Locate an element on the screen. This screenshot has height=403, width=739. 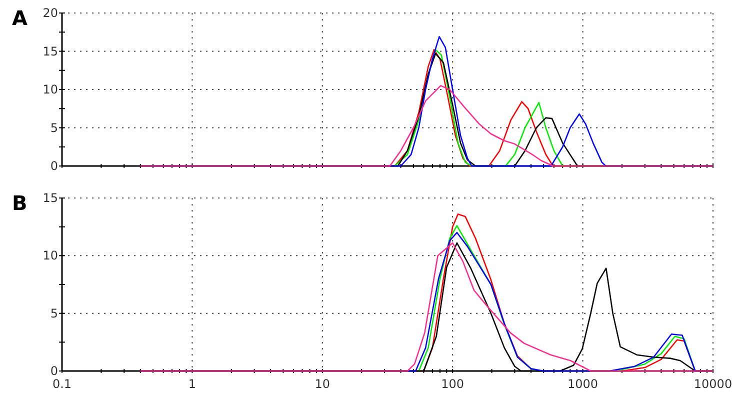
x-tick-label: 1 is located at coordinates (192, 384).